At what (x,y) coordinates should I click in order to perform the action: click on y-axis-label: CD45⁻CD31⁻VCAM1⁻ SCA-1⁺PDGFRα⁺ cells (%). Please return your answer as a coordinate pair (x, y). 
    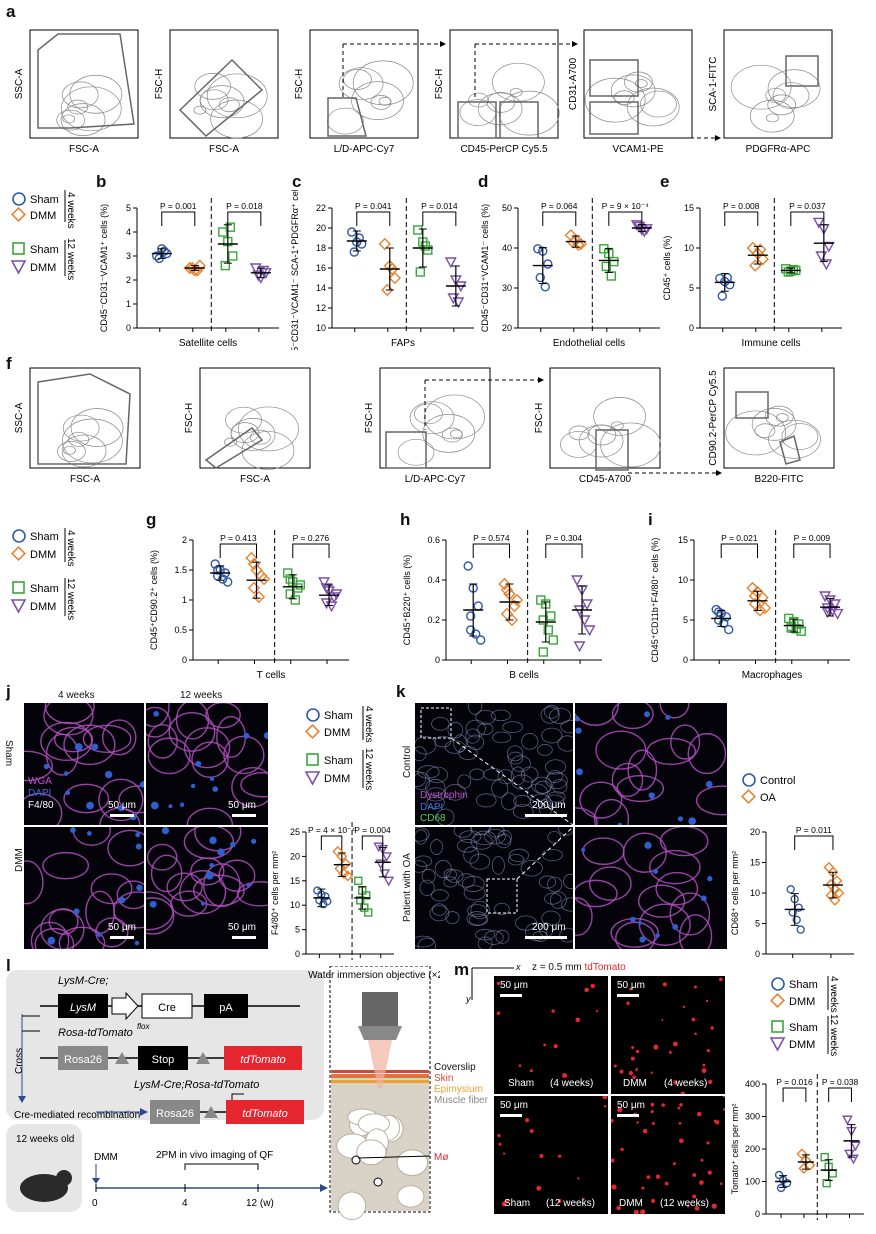
    Looking at the image, I should click on (295, 270).